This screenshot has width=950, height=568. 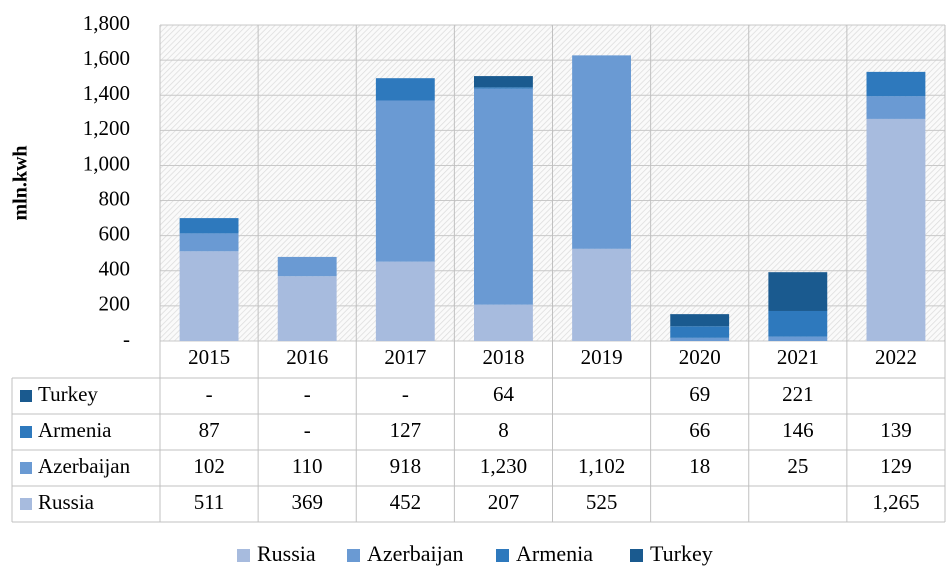 I want to click on x-tick-label: 2017, so click(x=405, y=357).